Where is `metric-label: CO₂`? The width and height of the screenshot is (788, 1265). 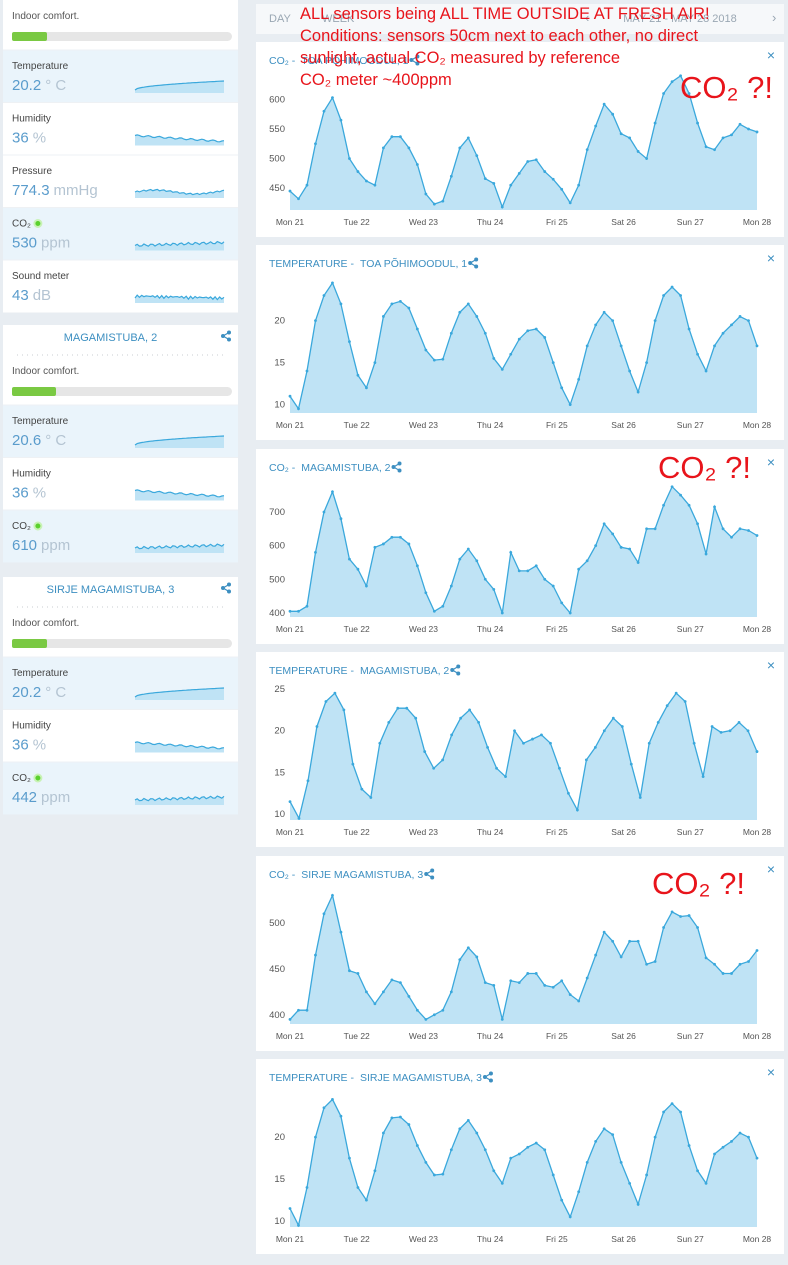 metric-label: CO₂ is located at coordinates (21, 778).